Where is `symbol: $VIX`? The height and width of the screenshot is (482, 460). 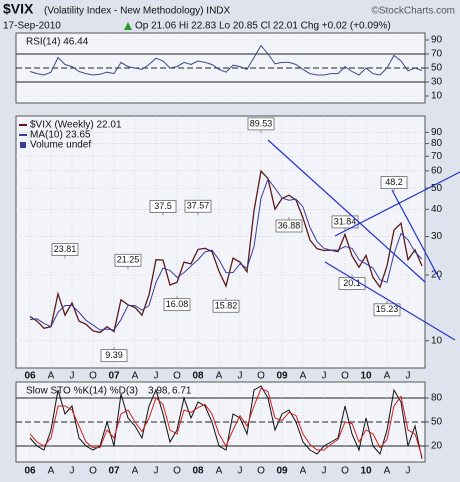
symbol: $VIX is located at coordinates (18, 9).